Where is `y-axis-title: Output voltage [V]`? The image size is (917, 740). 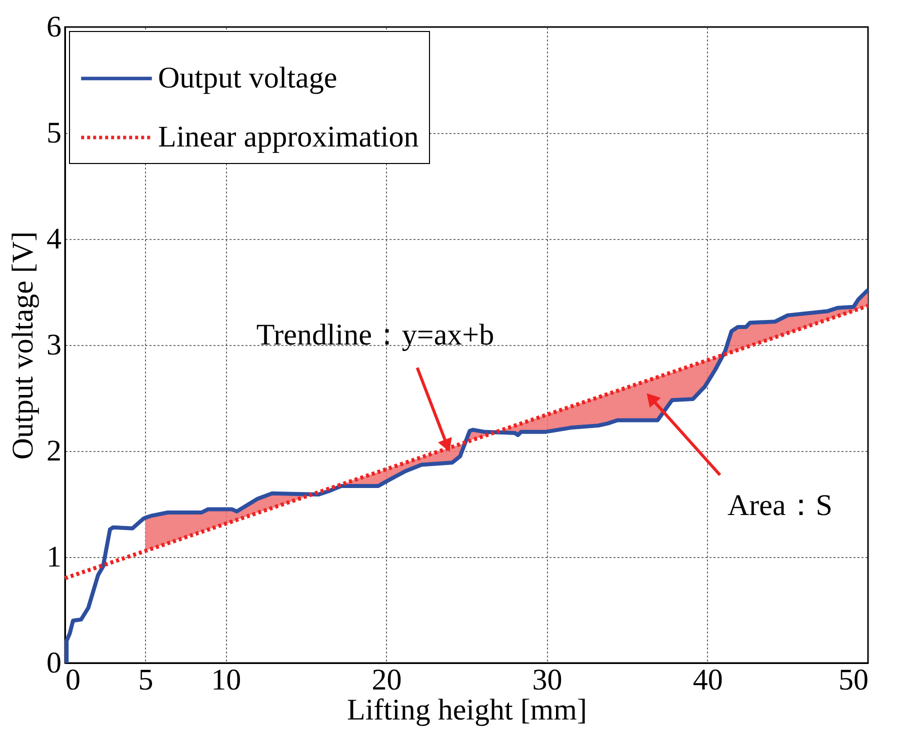 y-axis-title: Output voltage [V] is located at coordinates (23, 345).